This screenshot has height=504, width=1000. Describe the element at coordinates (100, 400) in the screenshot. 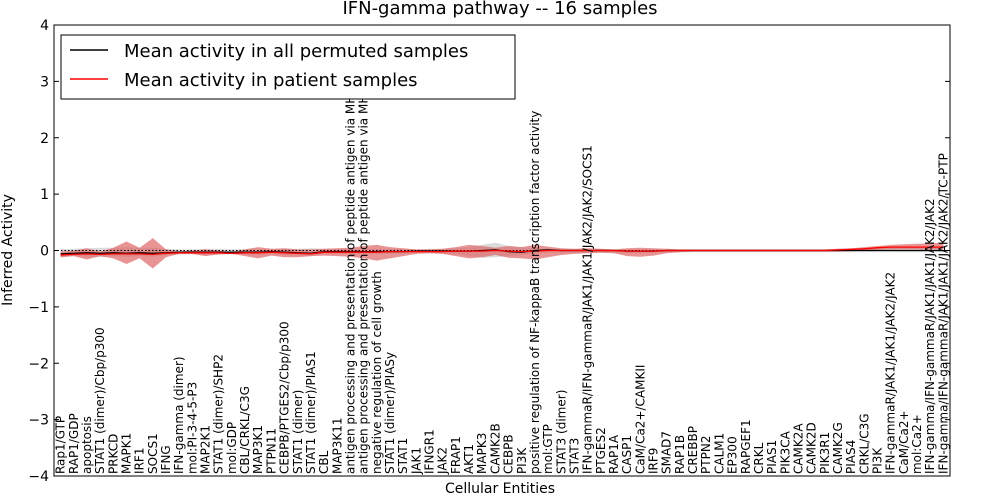

I see `x-tick-label: STAT1 (dimer)/Cbp/p300` at that location.